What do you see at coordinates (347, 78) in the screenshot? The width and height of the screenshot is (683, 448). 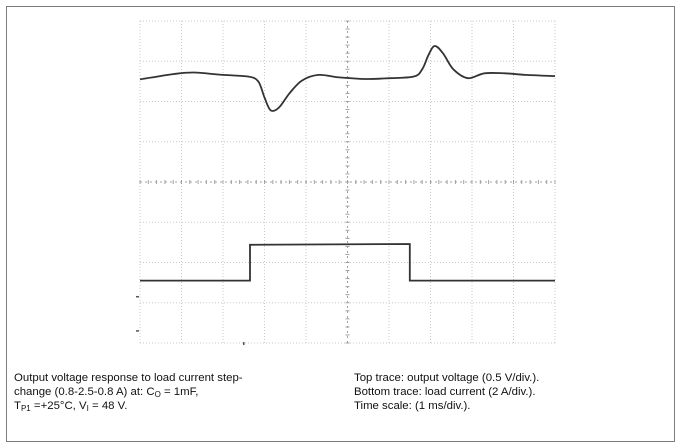 I see `series-output-voltage-line` at bounding box center [347, 78].